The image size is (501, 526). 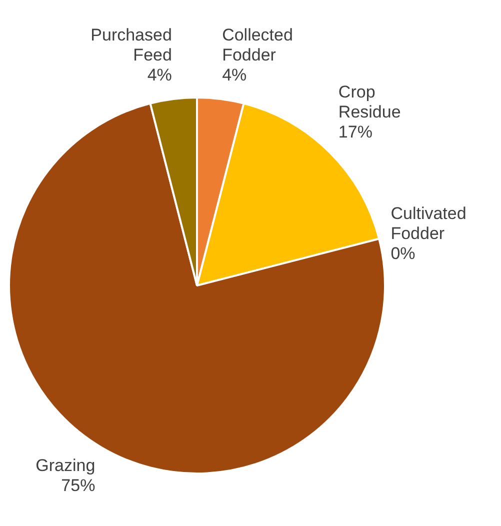 I want to click on slice-label: Collected Fodder, so click(x=257, y=44).